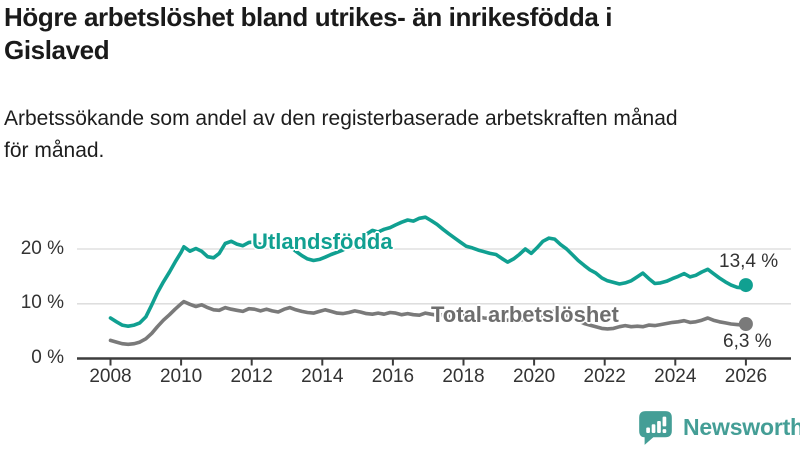 Image resolution: width=800 pixels, height=450 pixels. What do you see at coordinates (747, 341) in the screenshot?
I see `end-value-label-total: 6,3 %` at bounding box center [747, 341].